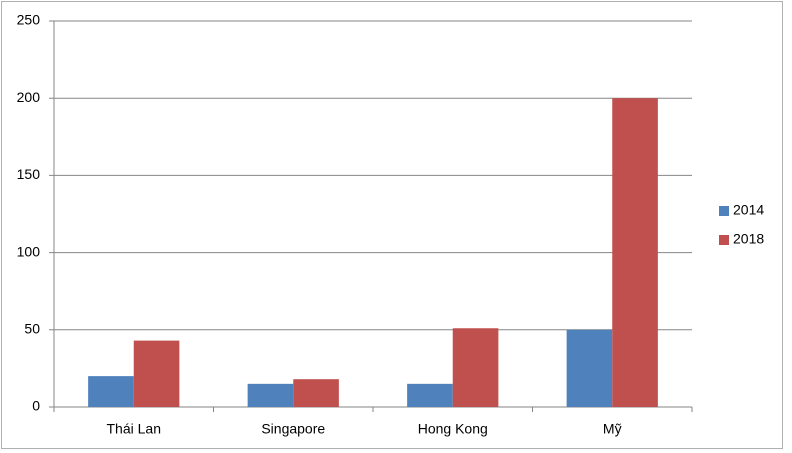 The height and width of the screenshot is (453, 792). I want to click on x-tick-label: Singapore, so click(293, 429).